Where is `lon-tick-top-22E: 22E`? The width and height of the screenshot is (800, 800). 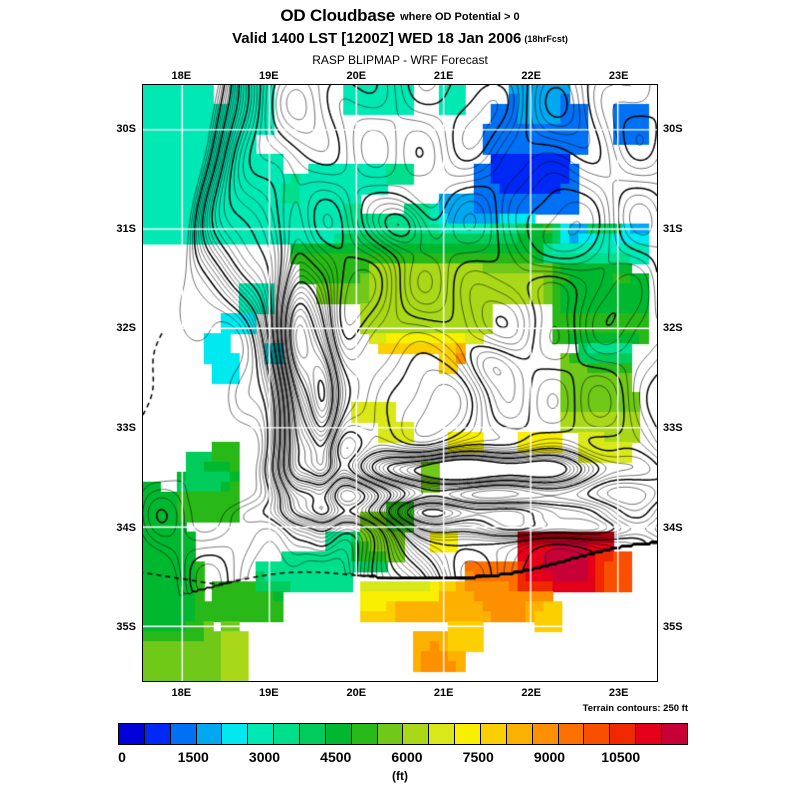
lon-tick-top-22E: 22E is located at coordinates (531, 76).